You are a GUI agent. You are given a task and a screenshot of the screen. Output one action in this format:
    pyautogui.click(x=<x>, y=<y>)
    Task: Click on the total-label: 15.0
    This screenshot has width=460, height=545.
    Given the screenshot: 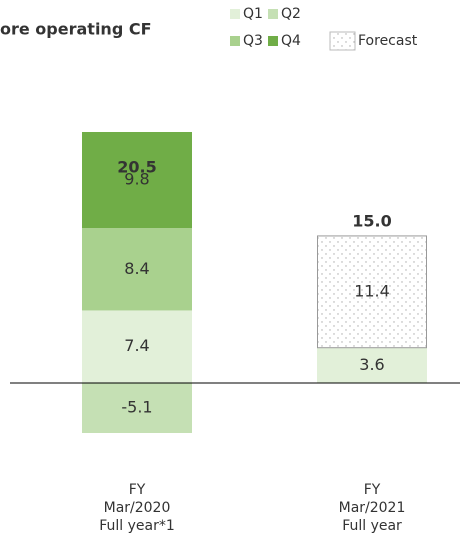 What is the action you would take?
    pyautogui.click(x=371, y=220)
    